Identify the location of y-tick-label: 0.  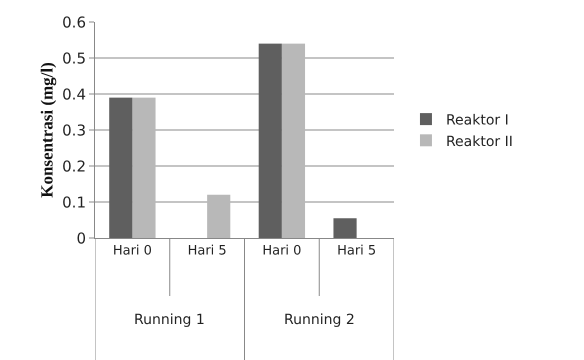
(81, 238).